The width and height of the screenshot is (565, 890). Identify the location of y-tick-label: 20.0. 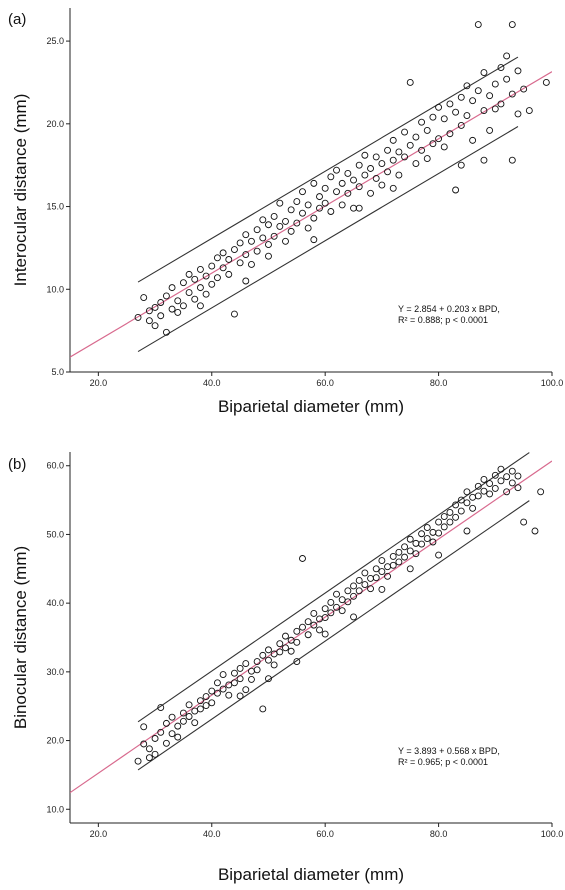
(55, 124).